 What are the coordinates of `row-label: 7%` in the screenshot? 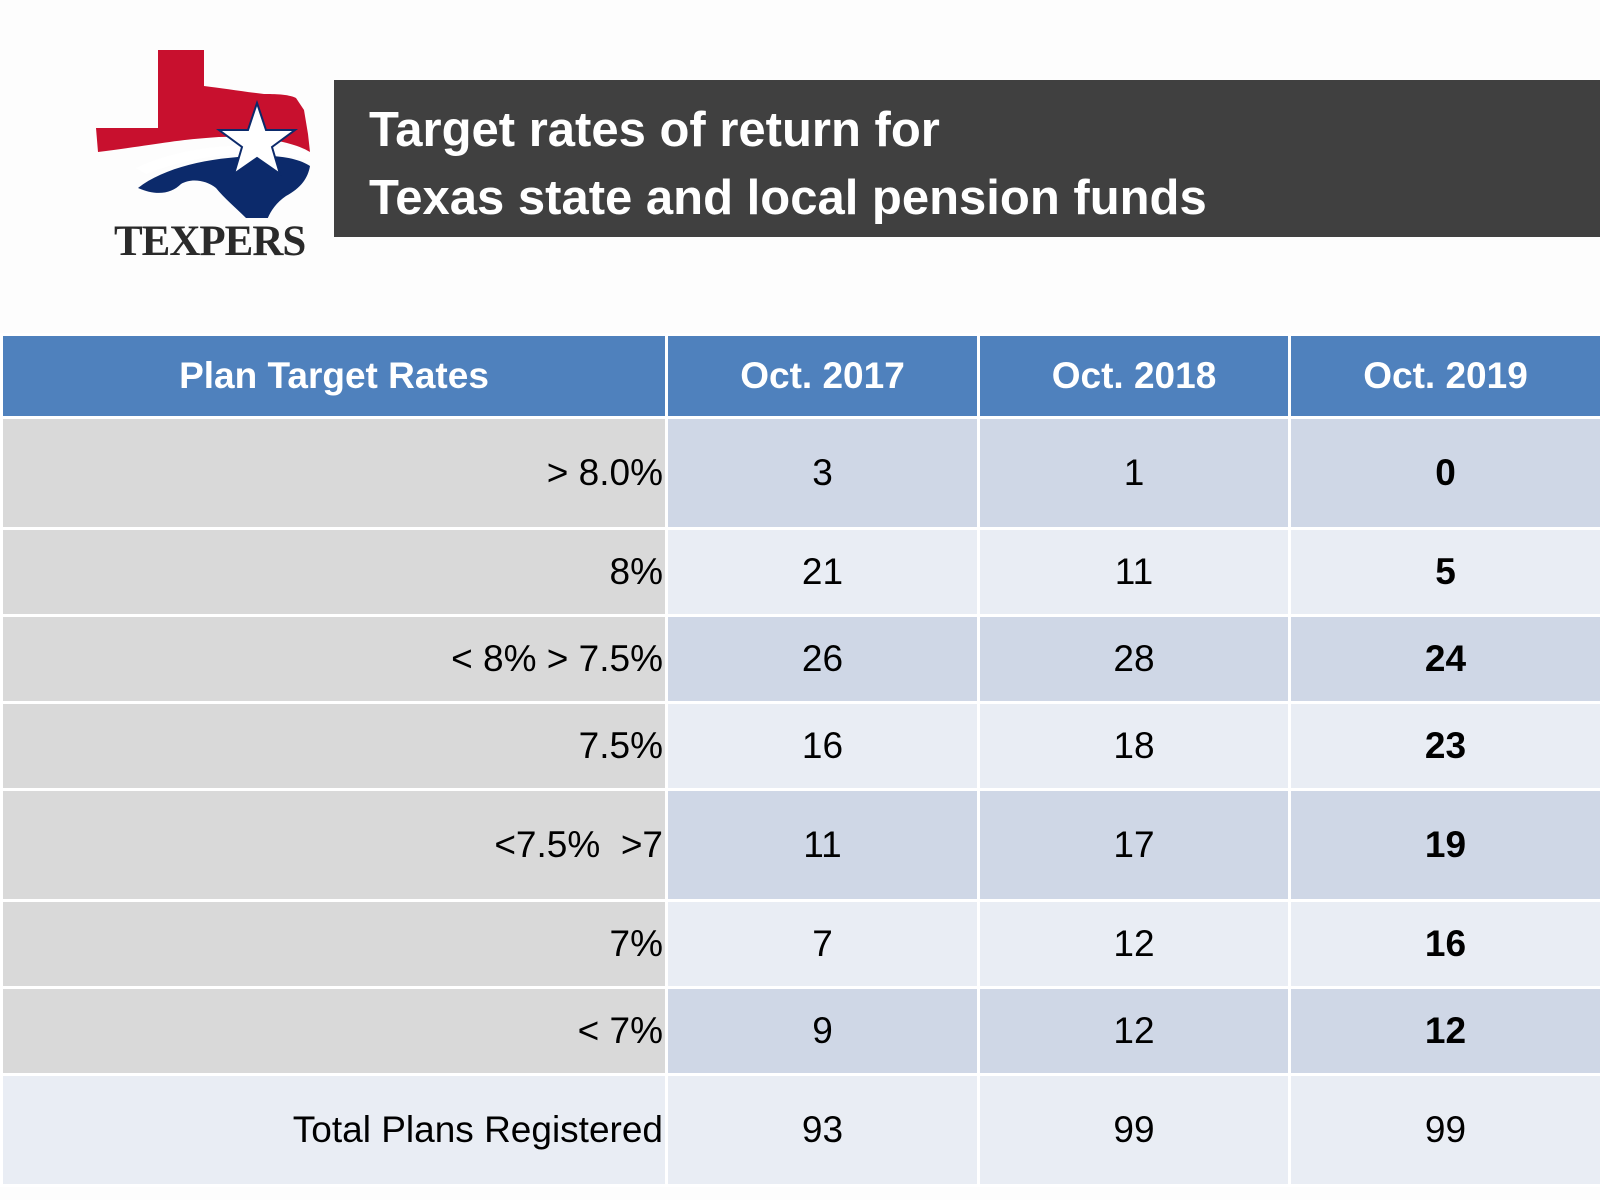 It's located at (334, 944).